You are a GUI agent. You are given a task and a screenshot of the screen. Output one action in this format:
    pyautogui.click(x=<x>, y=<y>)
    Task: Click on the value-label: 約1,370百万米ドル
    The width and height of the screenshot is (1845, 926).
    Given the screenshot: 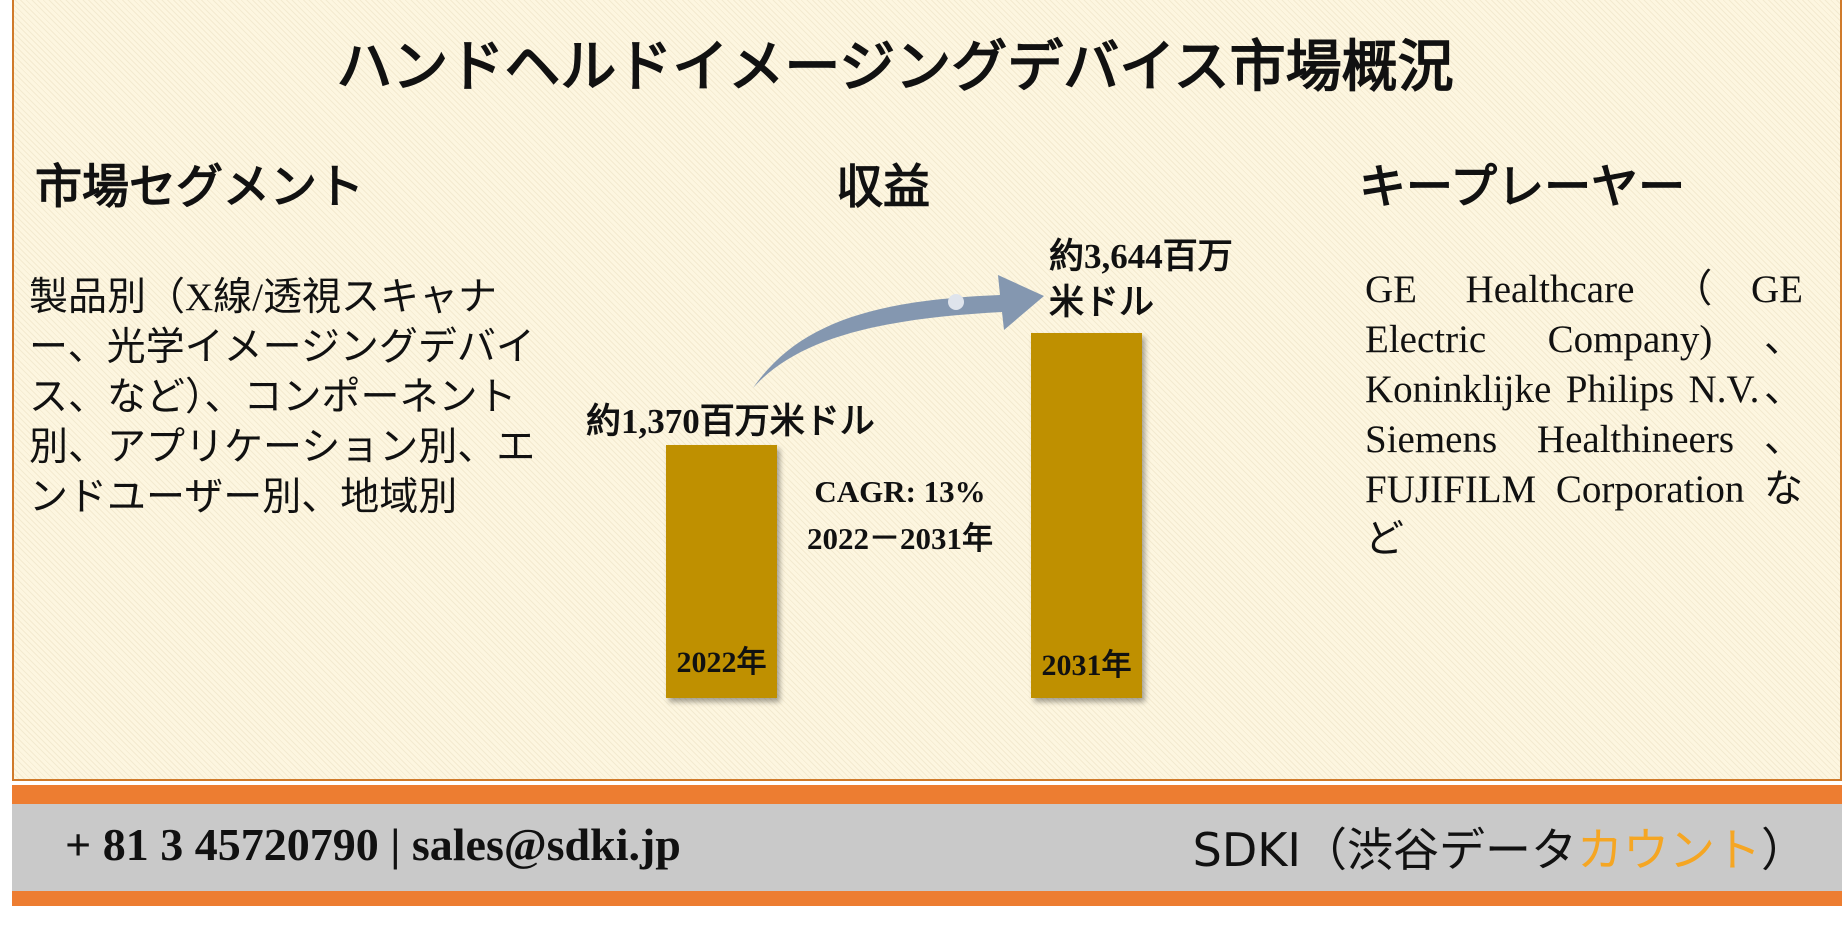 What is the action you would take?
    pyautogui.click(x=730, y=421)
    